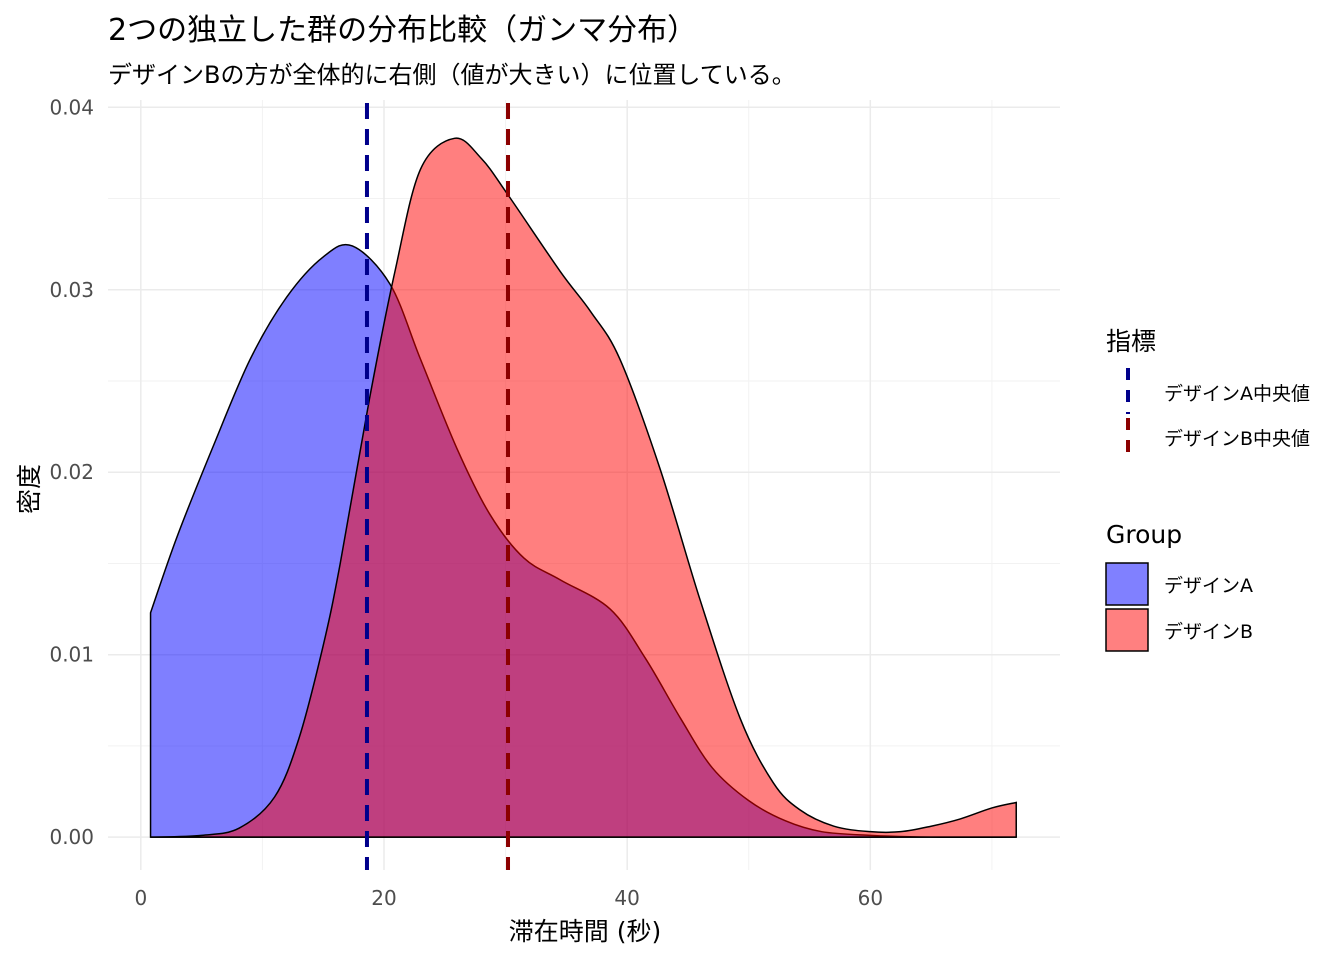 The height and width of the screenshot is (960, 1344). What do you see at coordinates (29, 489) in the screenshot?
I see `y-axis-label: 密度` at bounding box center [29, 489].